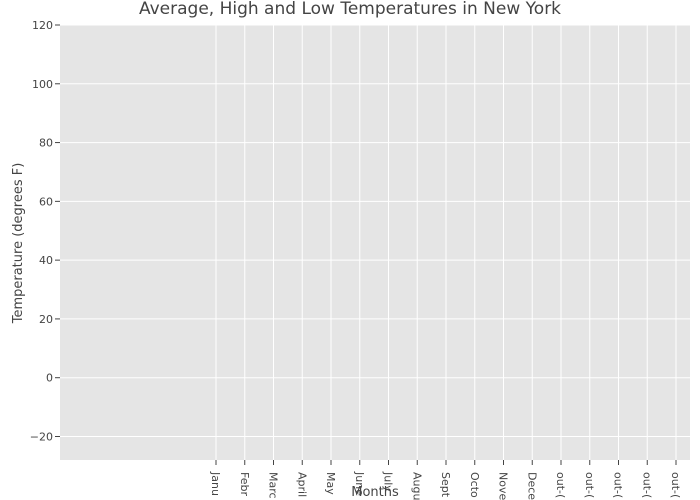  I want to click on x-tick-label: Febr, so click(244, 484).